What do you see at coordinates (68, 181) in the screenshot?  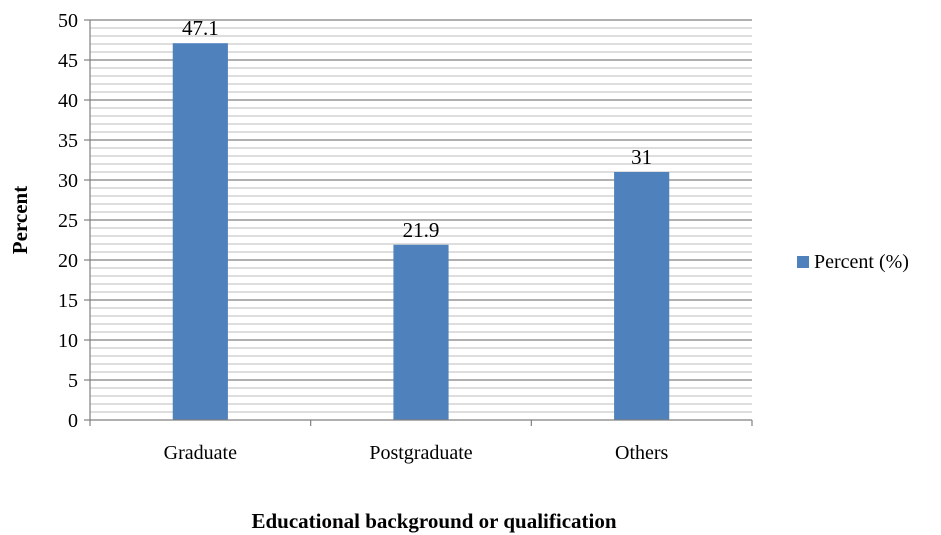 I see `y-tick-label: 30` at bounding box center [68, 181].